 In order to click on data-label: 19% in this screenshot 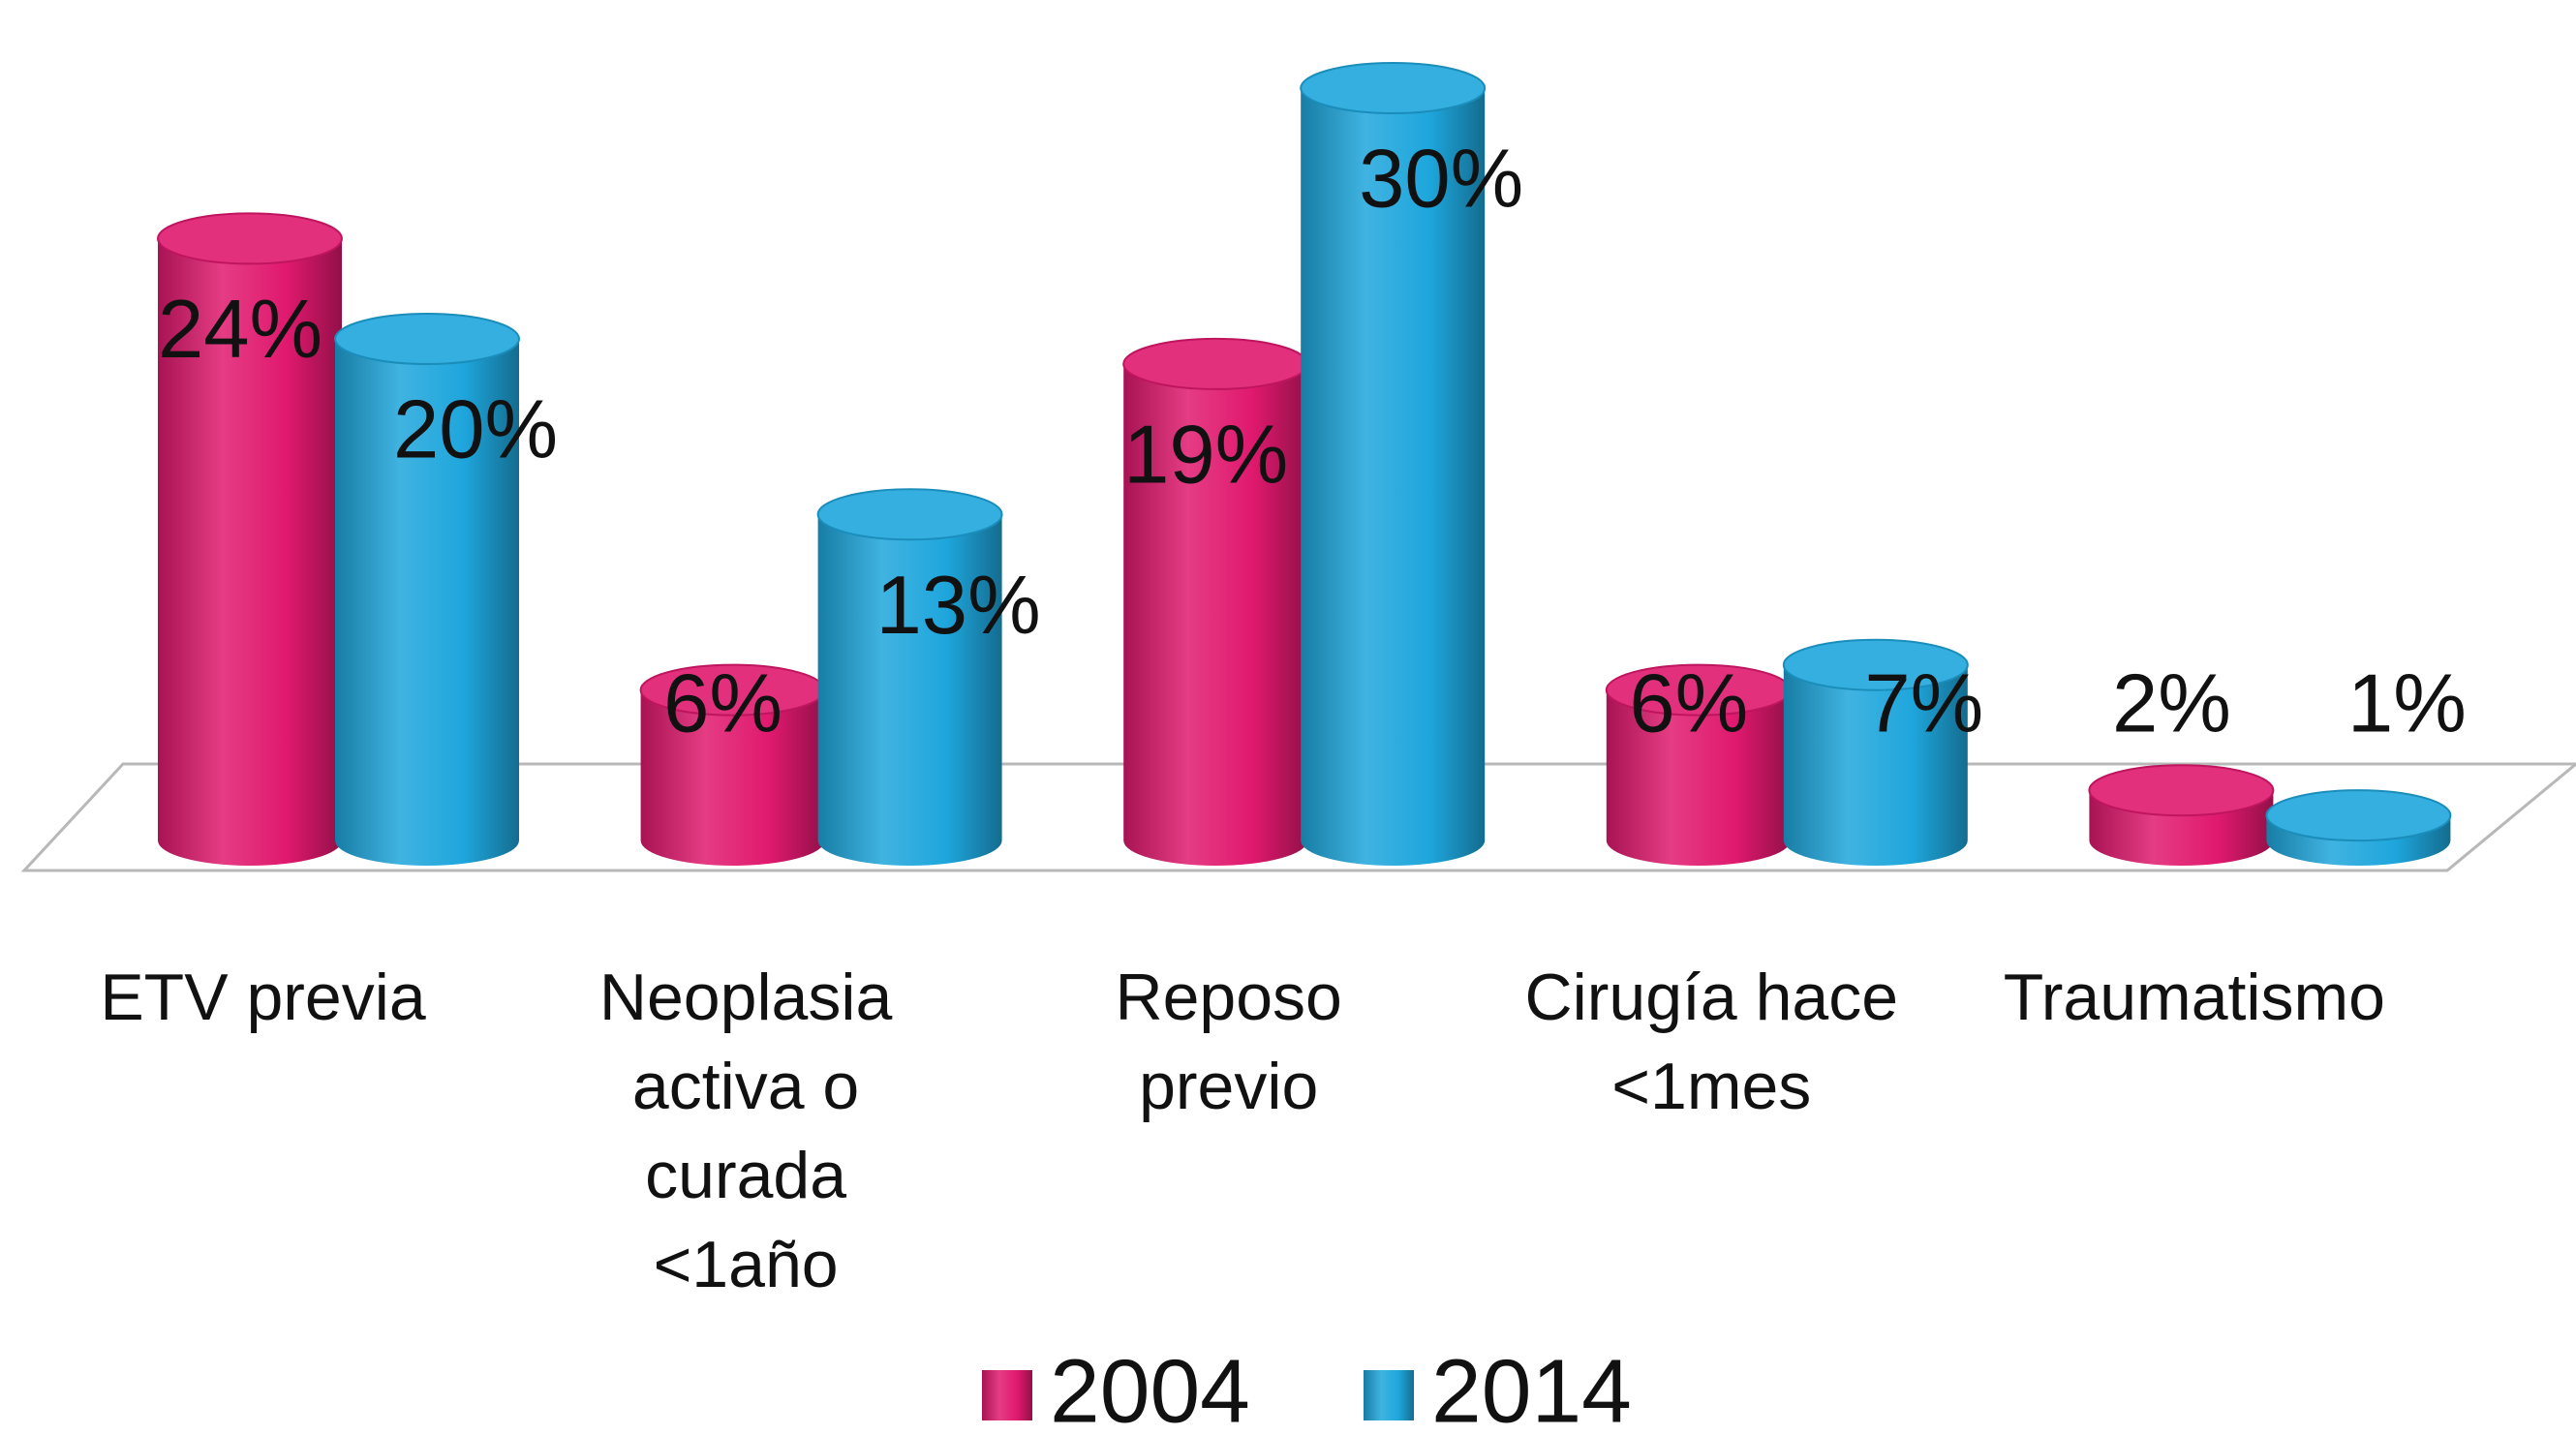, I will do `click(1205, 455)`.